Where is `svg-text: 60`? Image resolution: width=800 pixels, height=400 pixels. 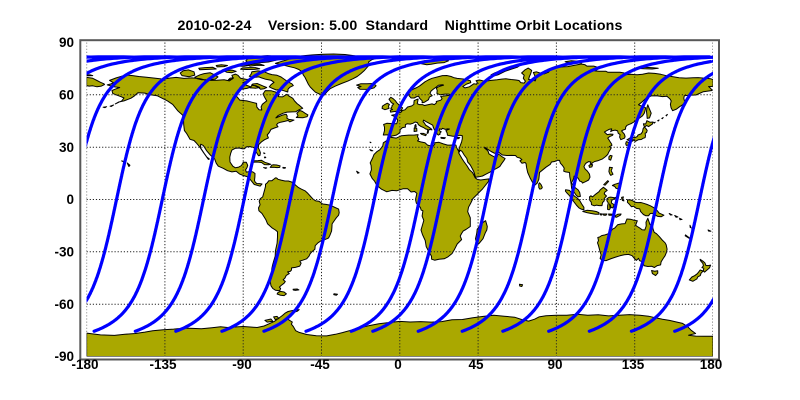
svg-text: 60 is located at coordinates (66, 94).